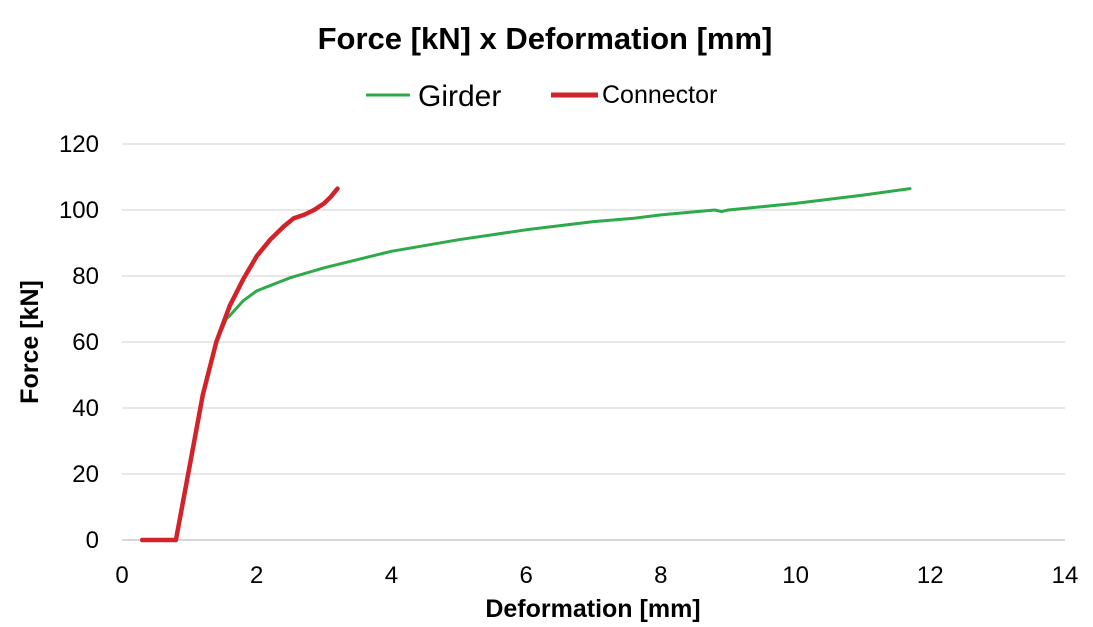  What do you see at coordinates (30, 342) in the screenshot?
I see `y-axis-title: Force [kN]` at bounding box center [30, 342].